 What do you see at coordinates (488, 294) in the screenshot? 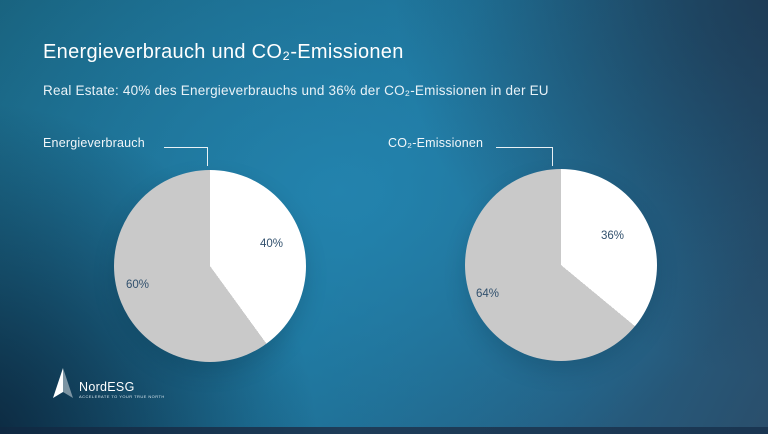
I see `pie-right-slice-label-64: 64%` at bounding box center [488, 294].